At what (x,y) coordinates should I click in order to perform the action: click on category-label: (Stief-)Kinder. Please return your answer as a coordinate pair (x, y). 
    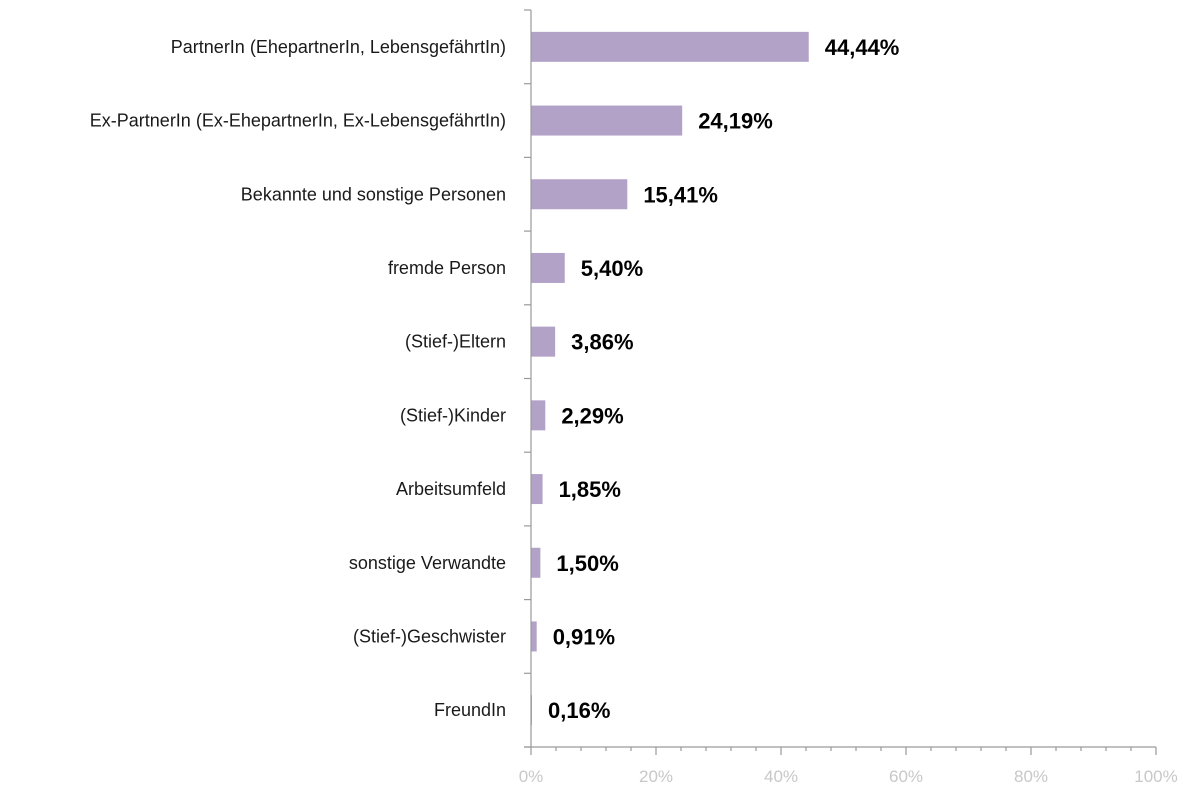
    Looking at the image, I should click on (453, 415).